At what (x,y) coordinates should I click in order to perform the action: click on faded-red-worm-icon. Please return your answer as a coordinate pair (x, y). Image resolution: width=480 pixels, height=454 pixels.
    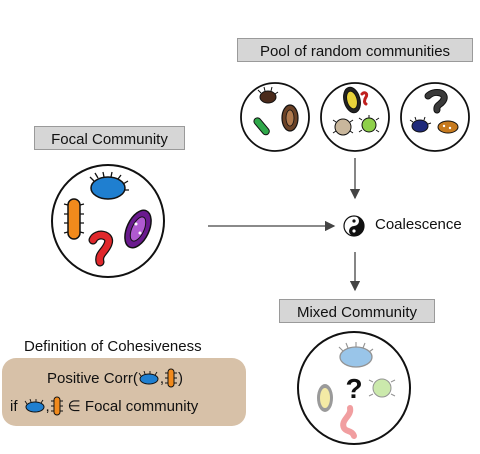
    Looking at the image, I should click on (348, 422).